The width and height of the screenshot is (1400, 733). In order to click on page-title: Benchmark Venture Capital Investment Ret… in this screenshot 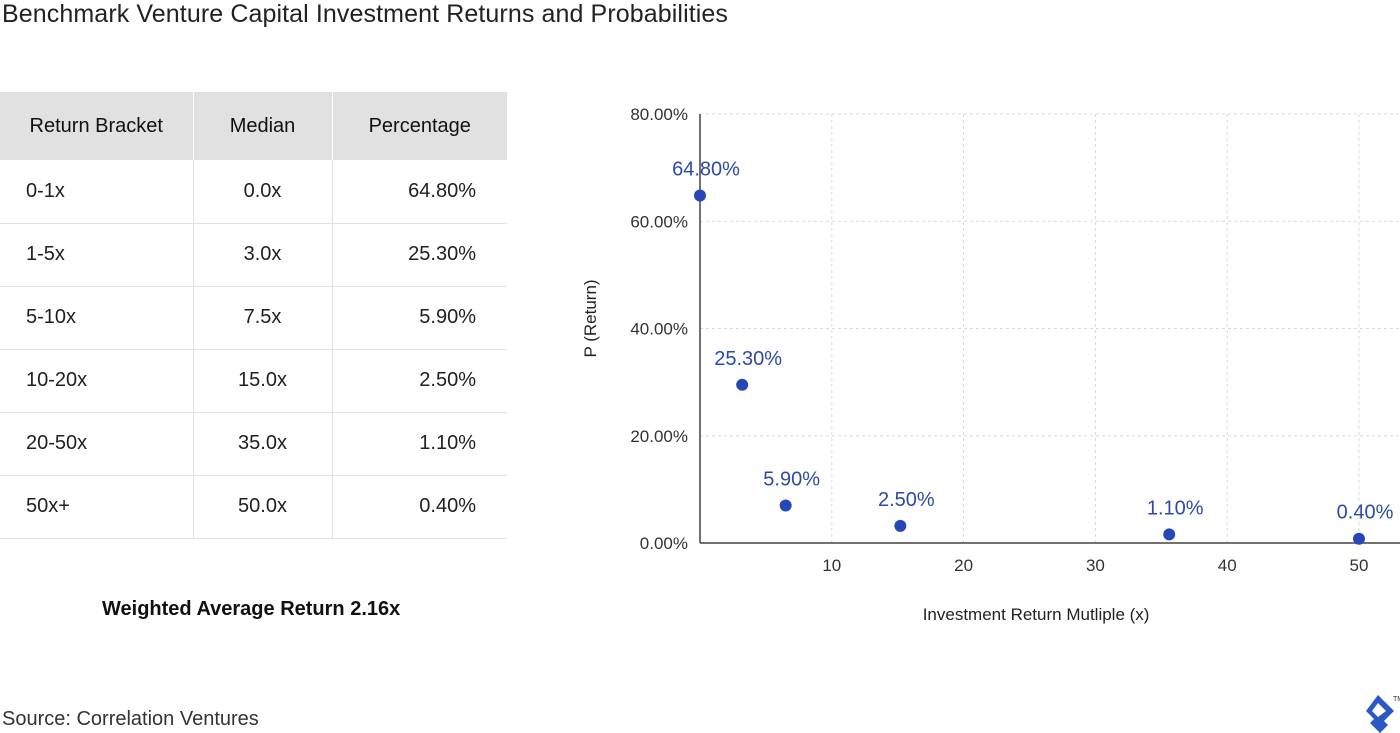, I will do `click(365, 14)`.